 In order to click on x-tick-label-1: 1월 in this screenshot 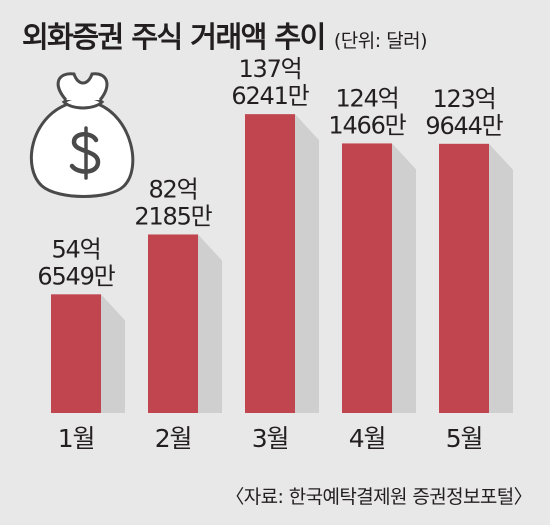, I will do `click(76, 438)`.